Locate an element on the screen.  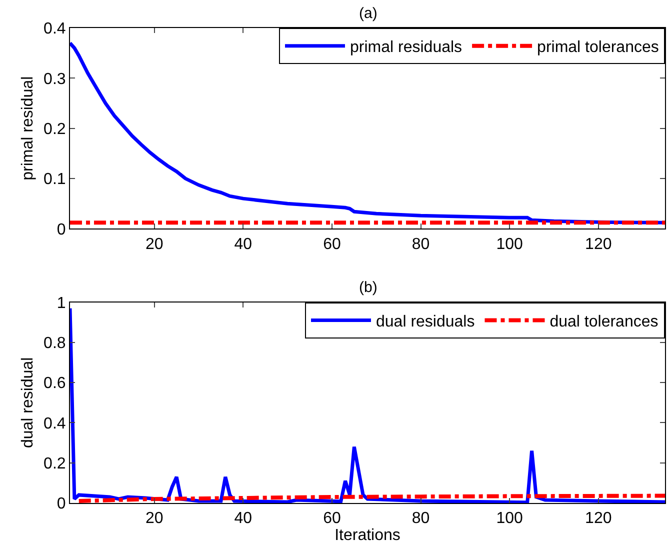
legend-label: dual tolerances is located at coordinates (604, 321).